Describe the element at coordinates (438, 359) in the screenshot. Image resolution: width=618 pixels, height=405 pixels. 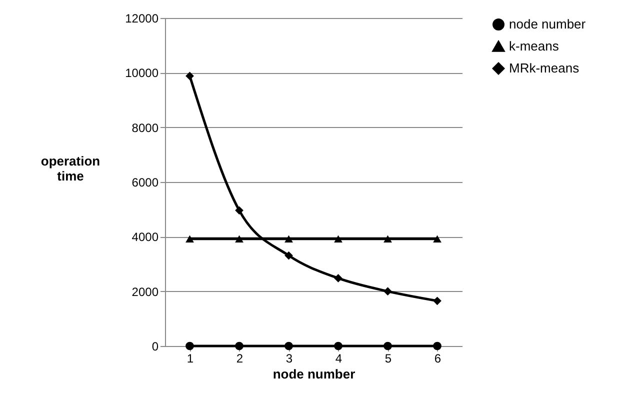
I see `x-tick-label: 6` at that location.